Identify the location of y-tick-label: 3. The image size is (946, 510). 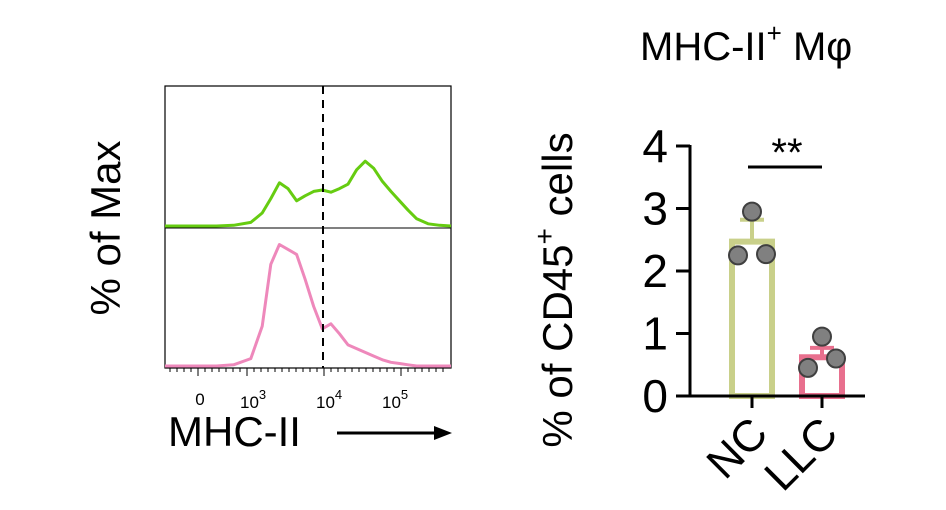
(655, 209).